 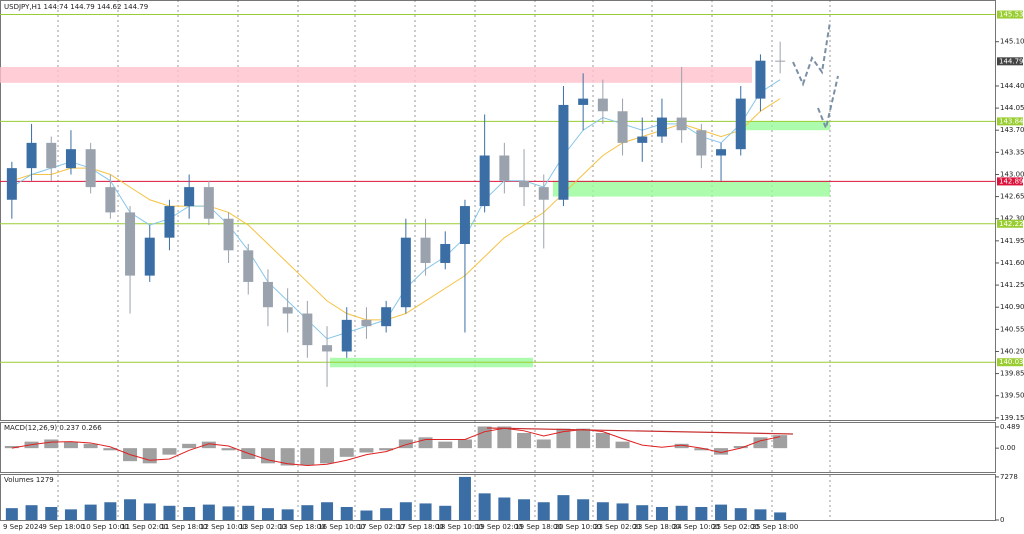 I want to click on axis-bg, so click(x=1010, y=211).